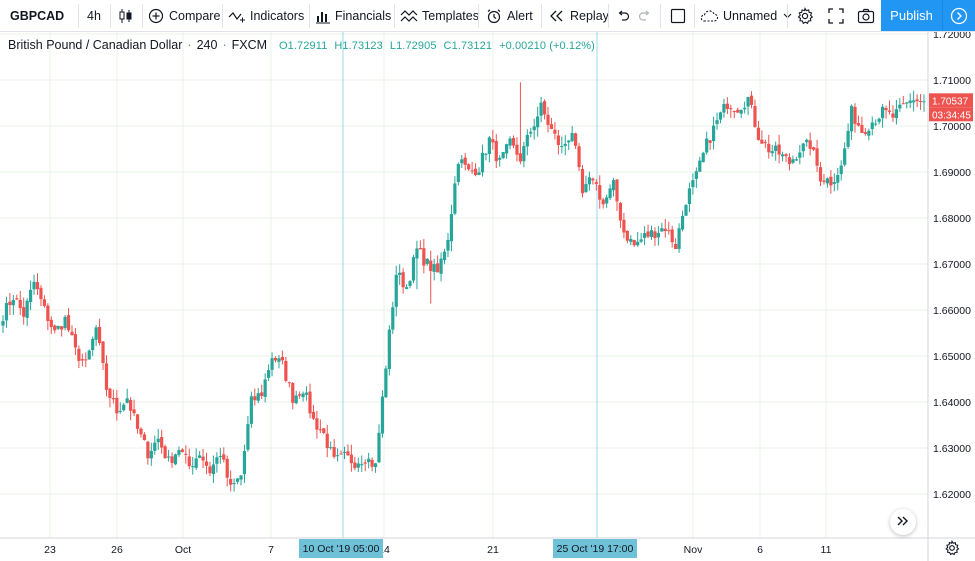  I want to click on indicators-button: Indicators, so click(268, 15).